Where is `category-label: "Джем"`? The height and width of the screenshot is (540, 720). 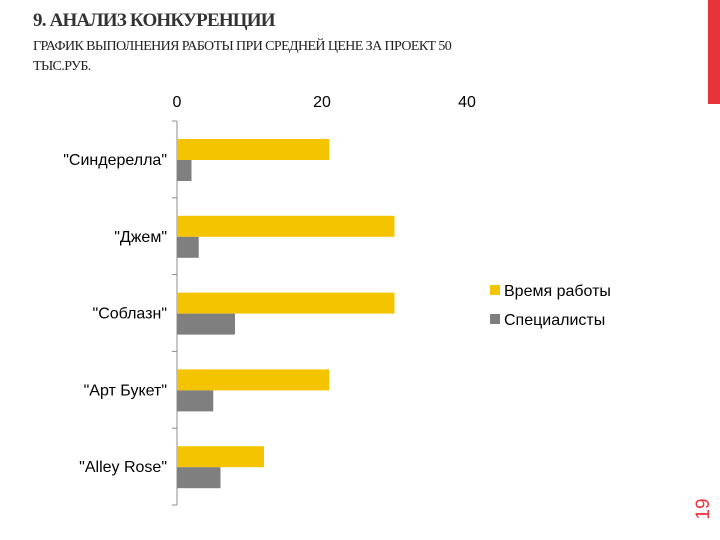 category-label: "Джем" is located at coordinates (140, 237).